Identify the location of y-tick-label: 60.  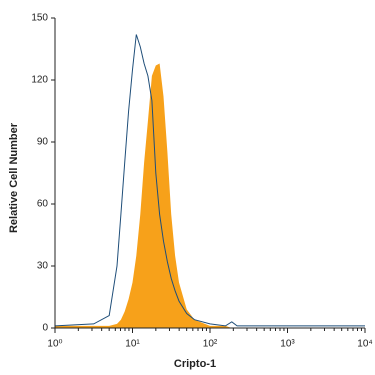
(43, 204).